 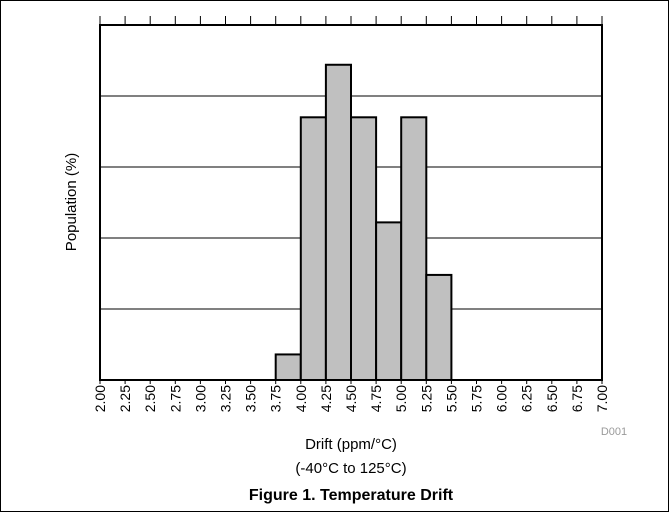 I want to click on x-tick-label: 7.00, so click(x=602, y=398).